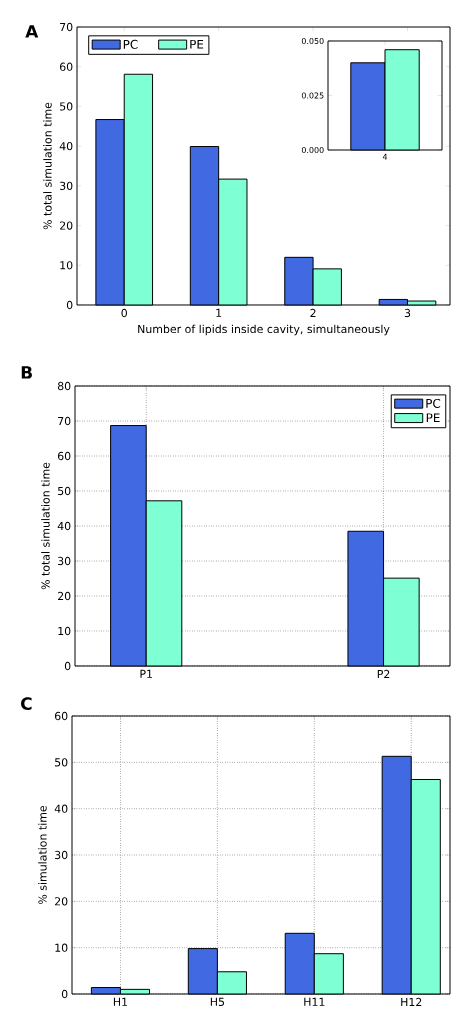  I want to click on x-tick-label: H5, so click(217, 1001).